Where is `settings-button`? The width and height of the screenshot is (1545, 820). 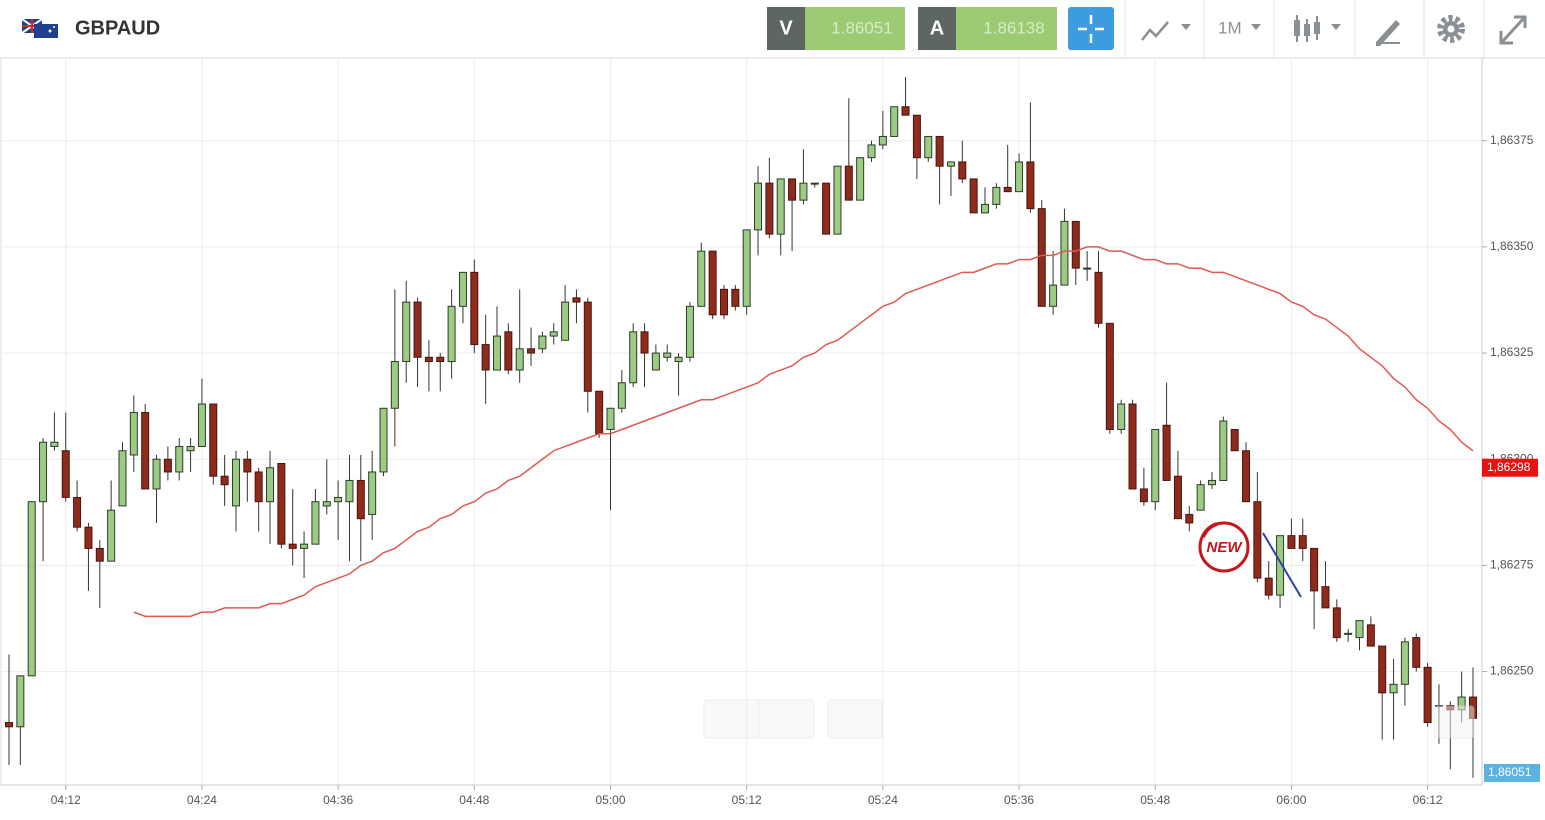
settings-button is located at coordinates (1451, 29).